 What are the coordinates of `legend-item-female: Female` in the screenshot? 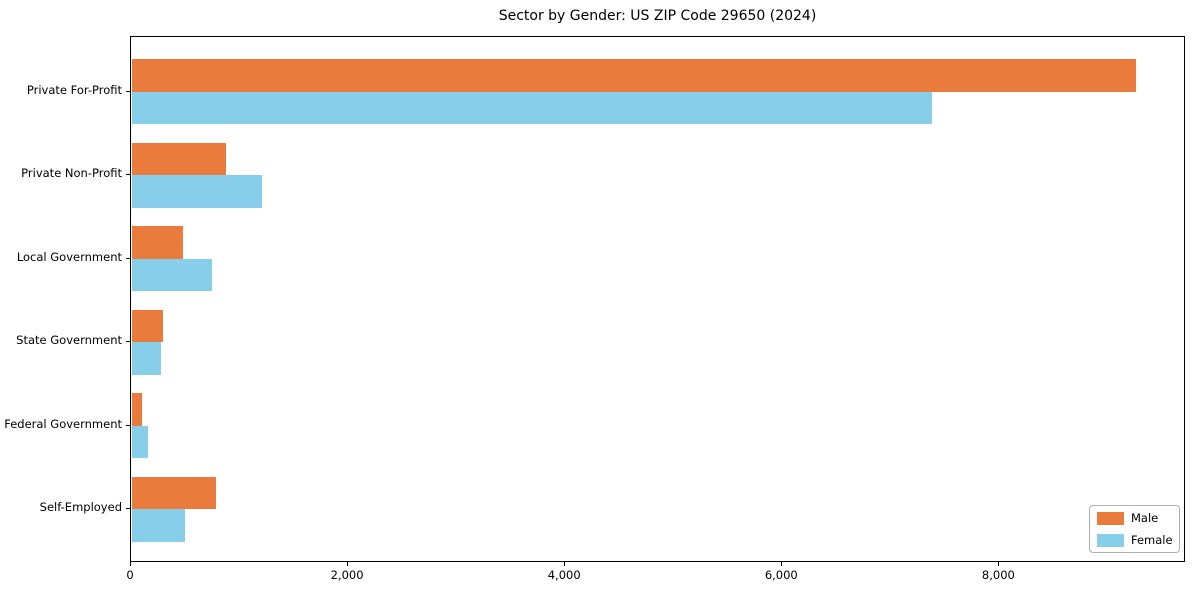 It's located at (1135, 540).